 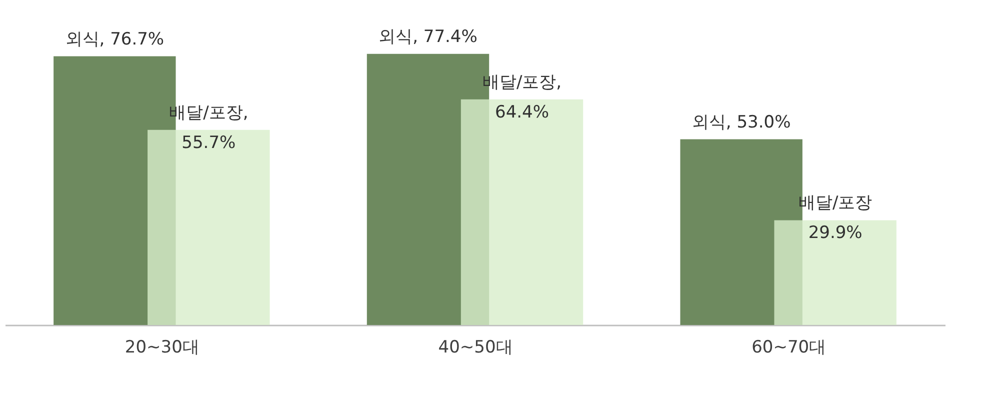 I want to click on data-label: 외식, 77.4%, so click(x=428, y=36).